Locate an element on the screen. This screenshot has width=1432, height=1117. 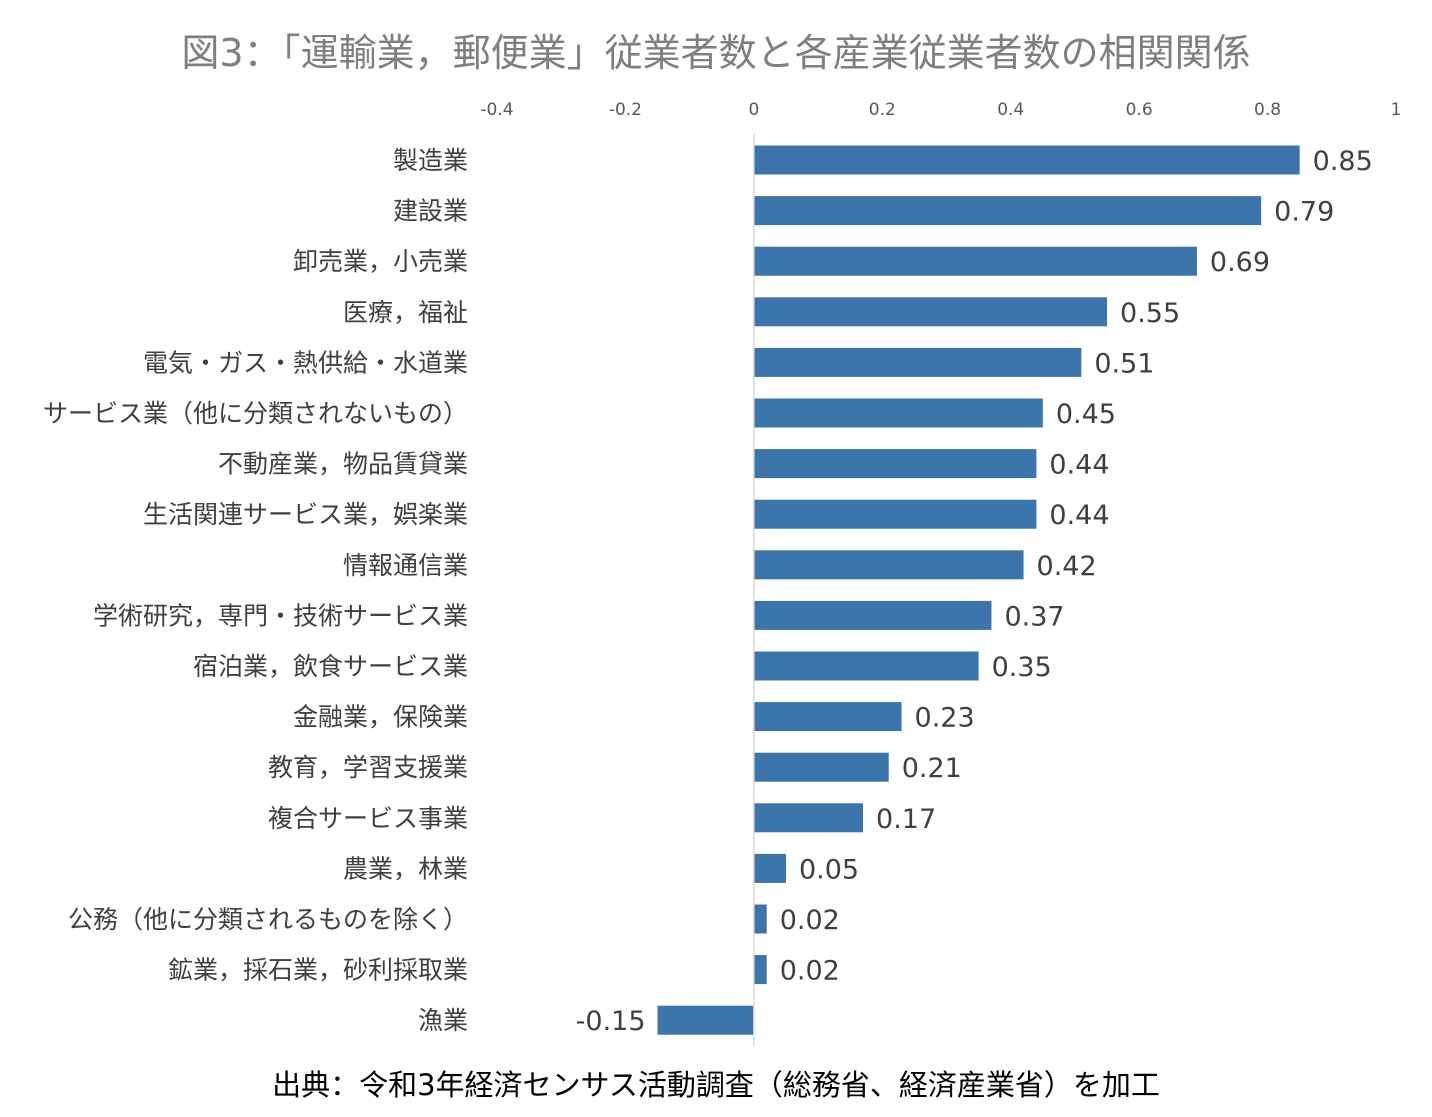
data-label: 0.51 is located at coordinates (1124, 363).